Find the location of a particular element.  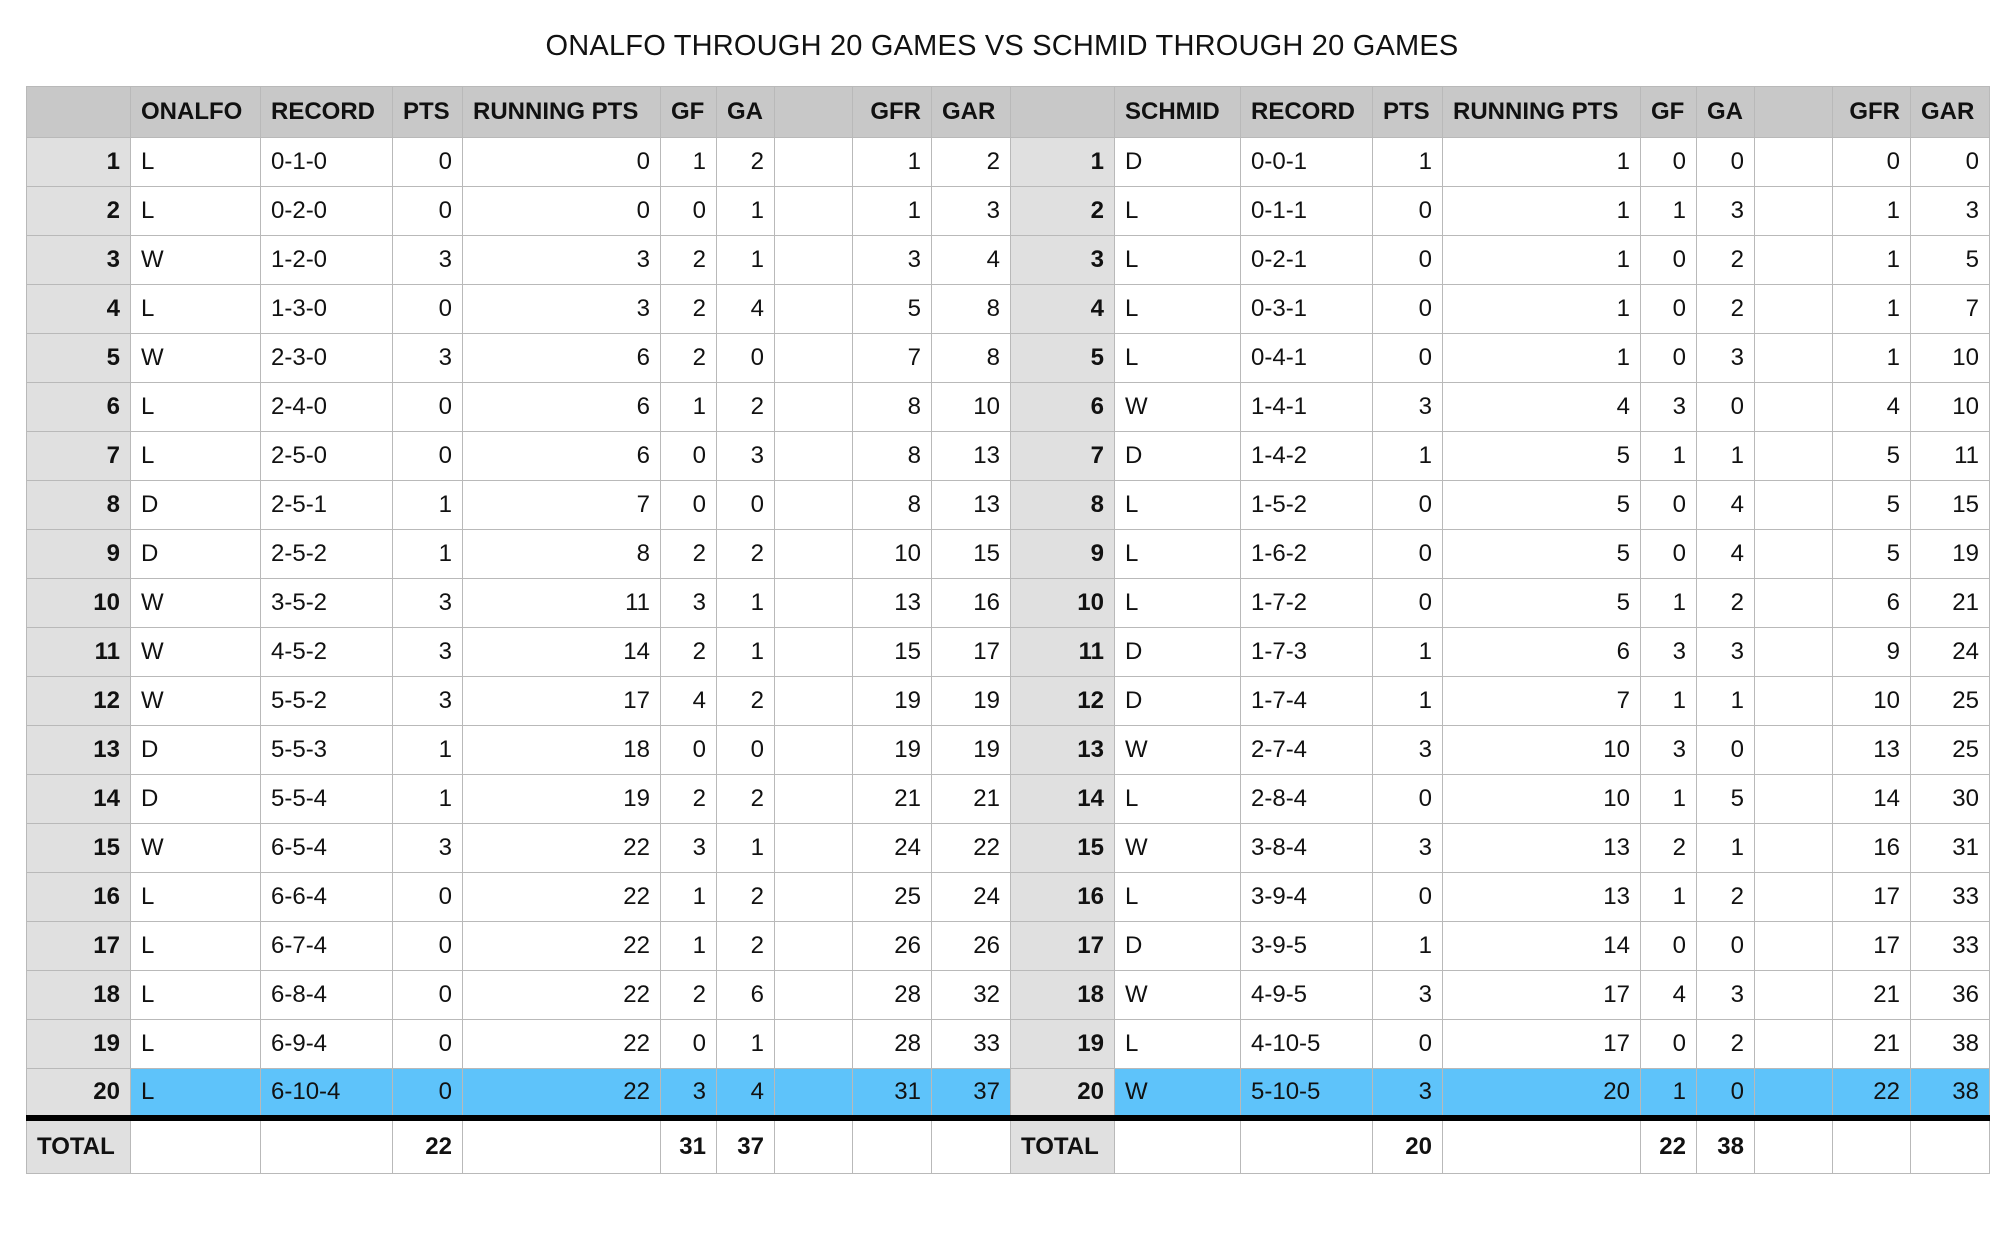

table-row: 18 L 6-8-4 0 22 2 6 28 32 18 W 4-9-5 3 17 4 3 21 36 is located at coordinates (1008, 995).